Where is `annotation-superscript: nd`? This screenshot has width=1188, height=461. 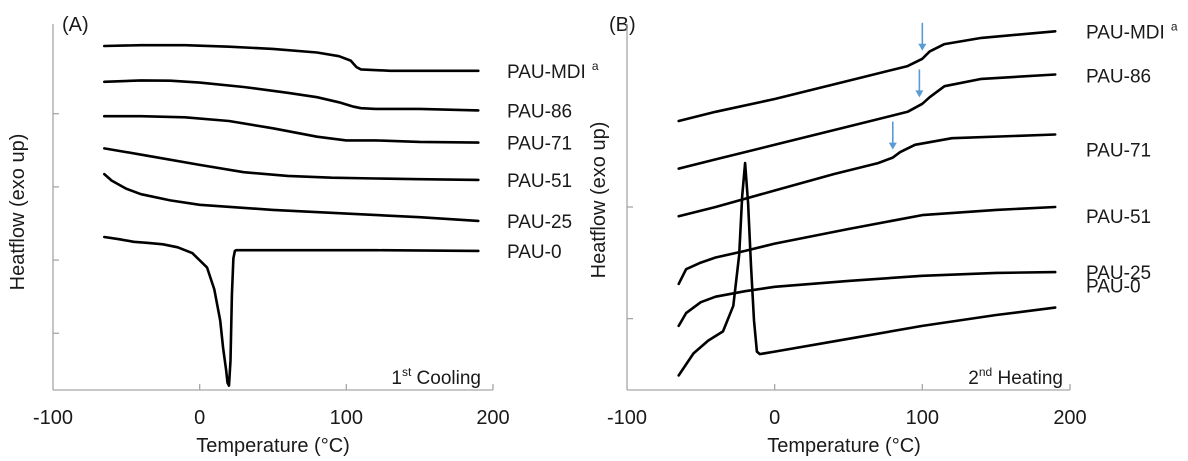 annotation-superscript: nd is located at coordinates (985, 372).